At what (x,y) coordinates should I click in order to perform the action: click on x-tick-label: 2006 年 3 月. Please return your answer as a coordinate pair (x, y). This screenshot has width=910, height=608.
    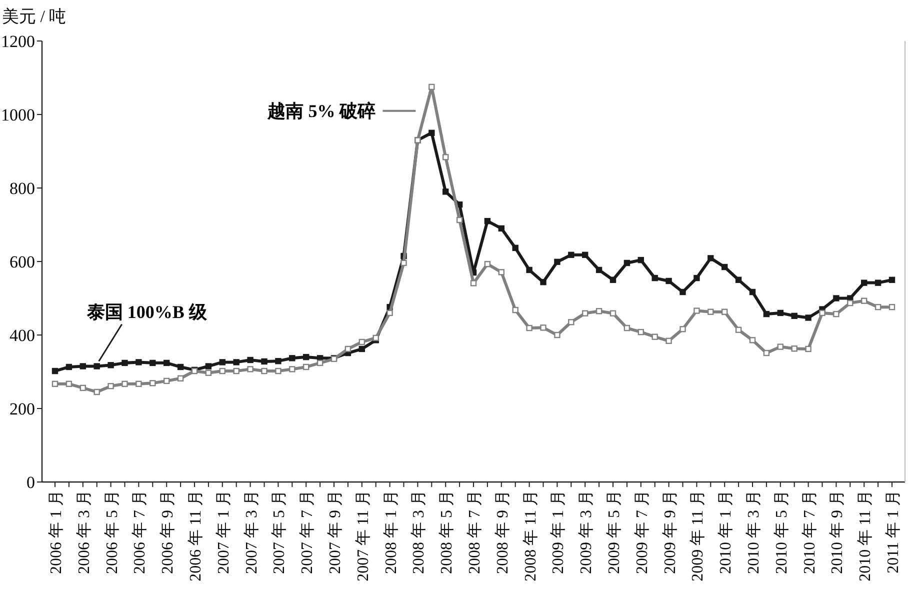
    Looking at the image, I should click on (84, 532).